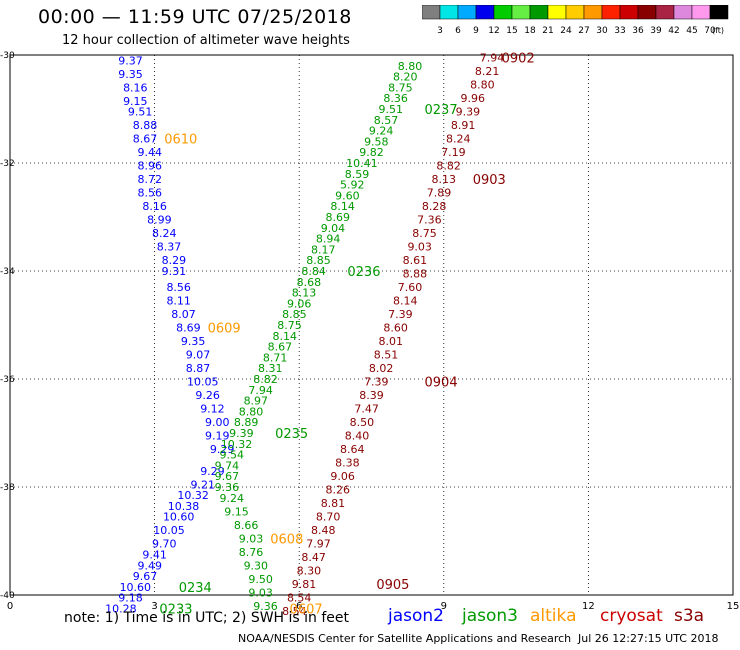  Describe the element at coordinates (376, 141) in the screenshot. I see `data-point-jason3: 9.58` at that location.